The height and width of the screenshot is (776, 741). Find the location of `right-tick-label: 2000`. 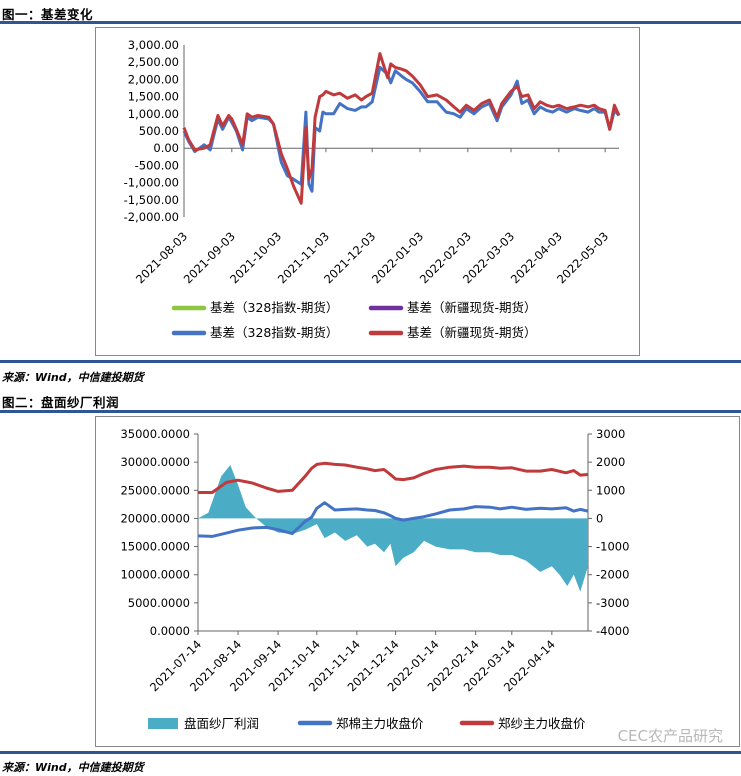

right-tick-label: 2000 is located at coordinates (610, 462).